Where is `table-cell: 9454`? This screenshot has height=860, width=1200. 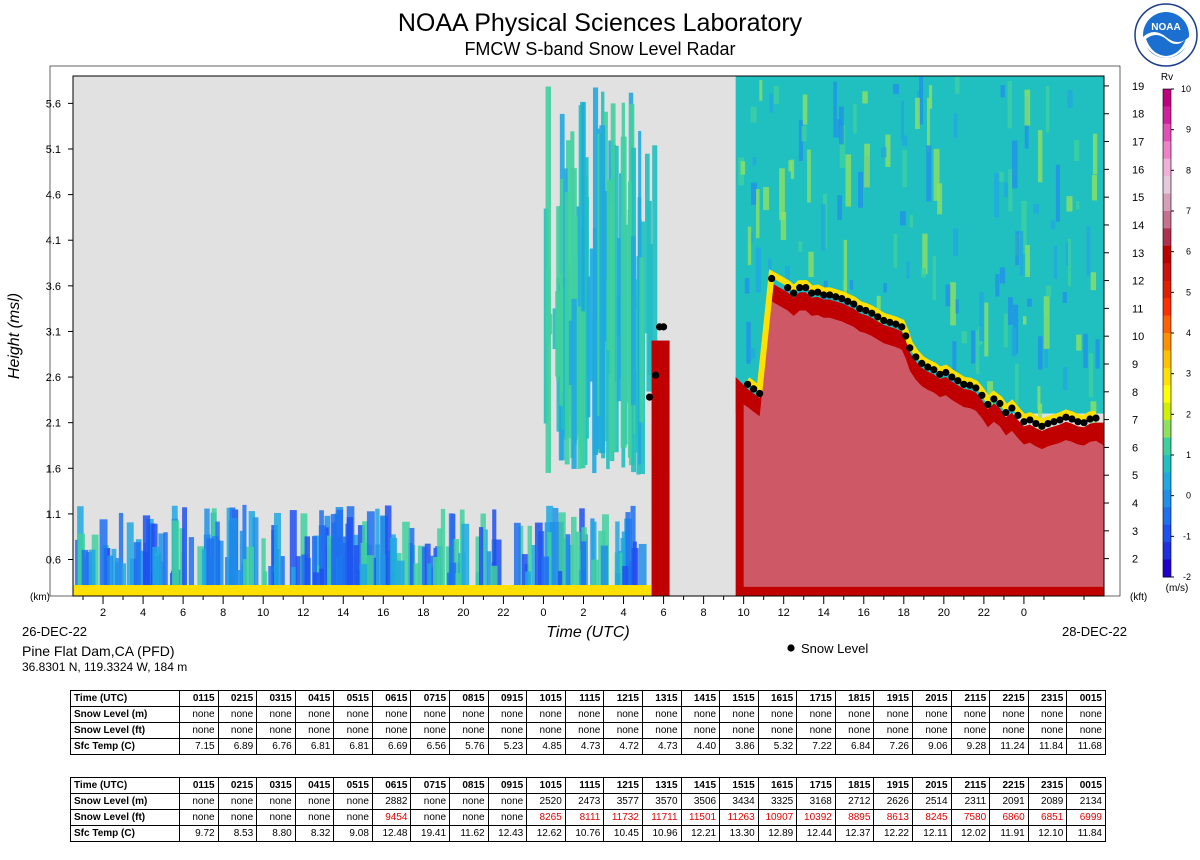
table-cell: 9454 is located at coordinates (391, 817).